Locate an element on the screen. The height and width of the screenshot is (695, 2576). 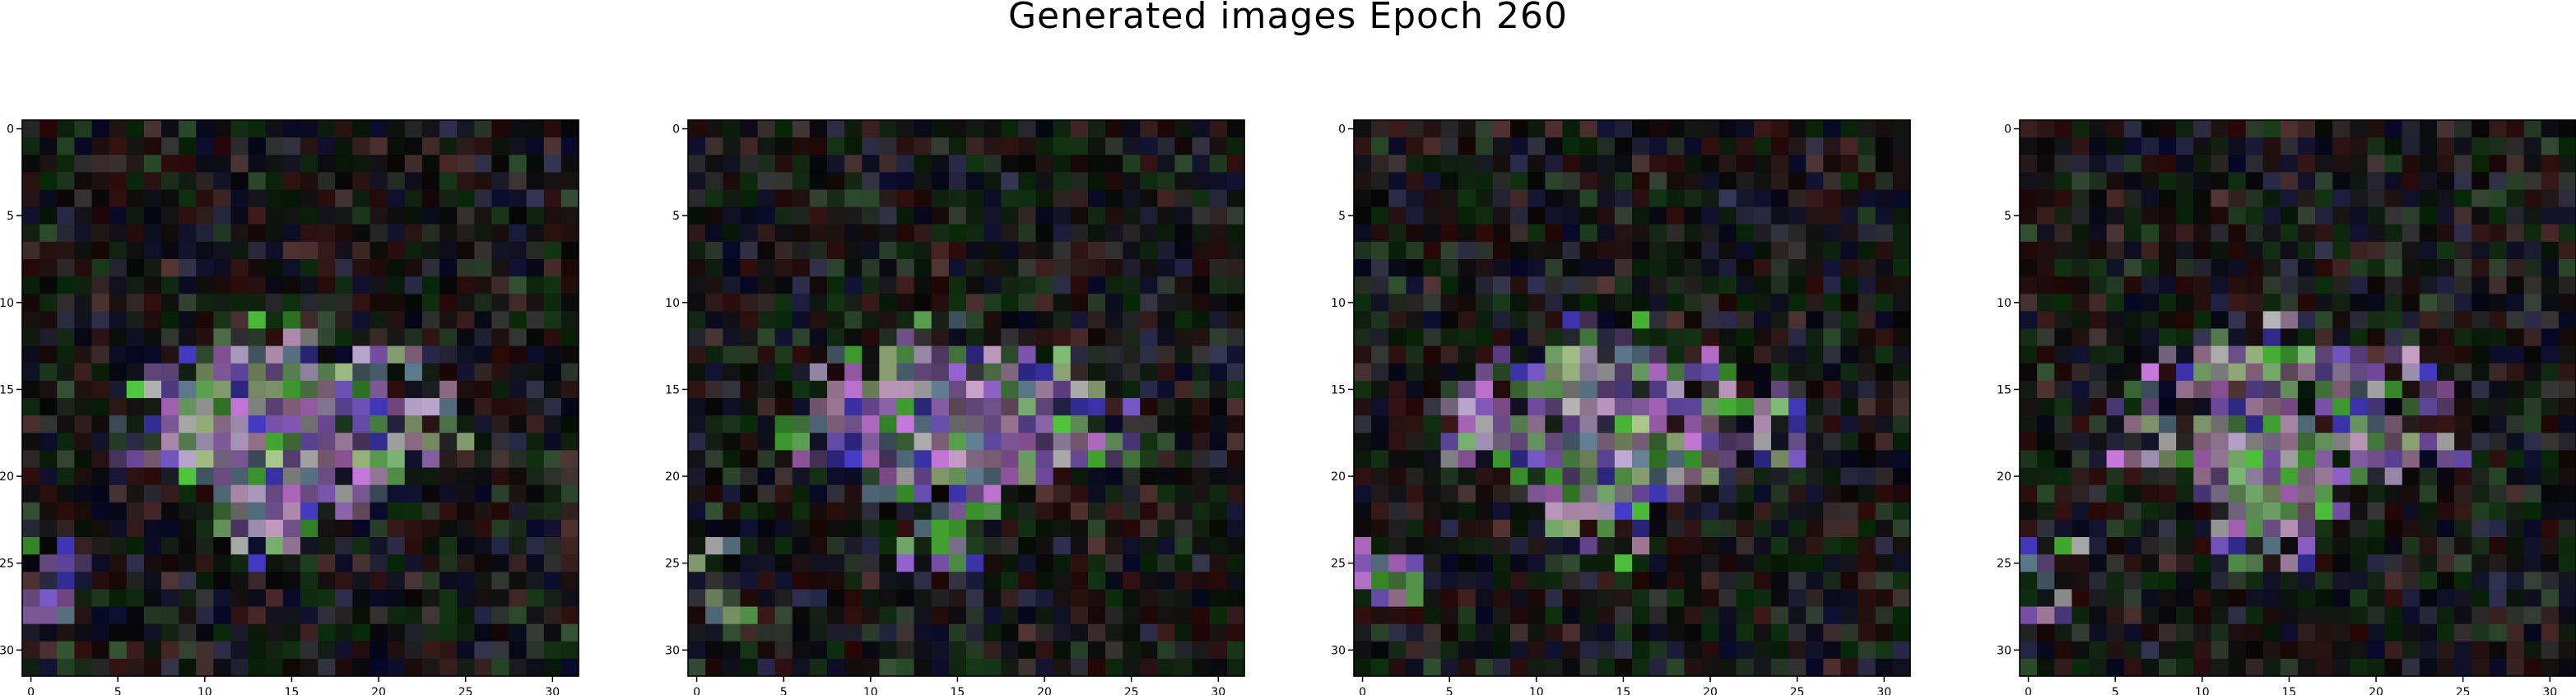
x-tick-label: 10 is located at coordinates (2202, 690).